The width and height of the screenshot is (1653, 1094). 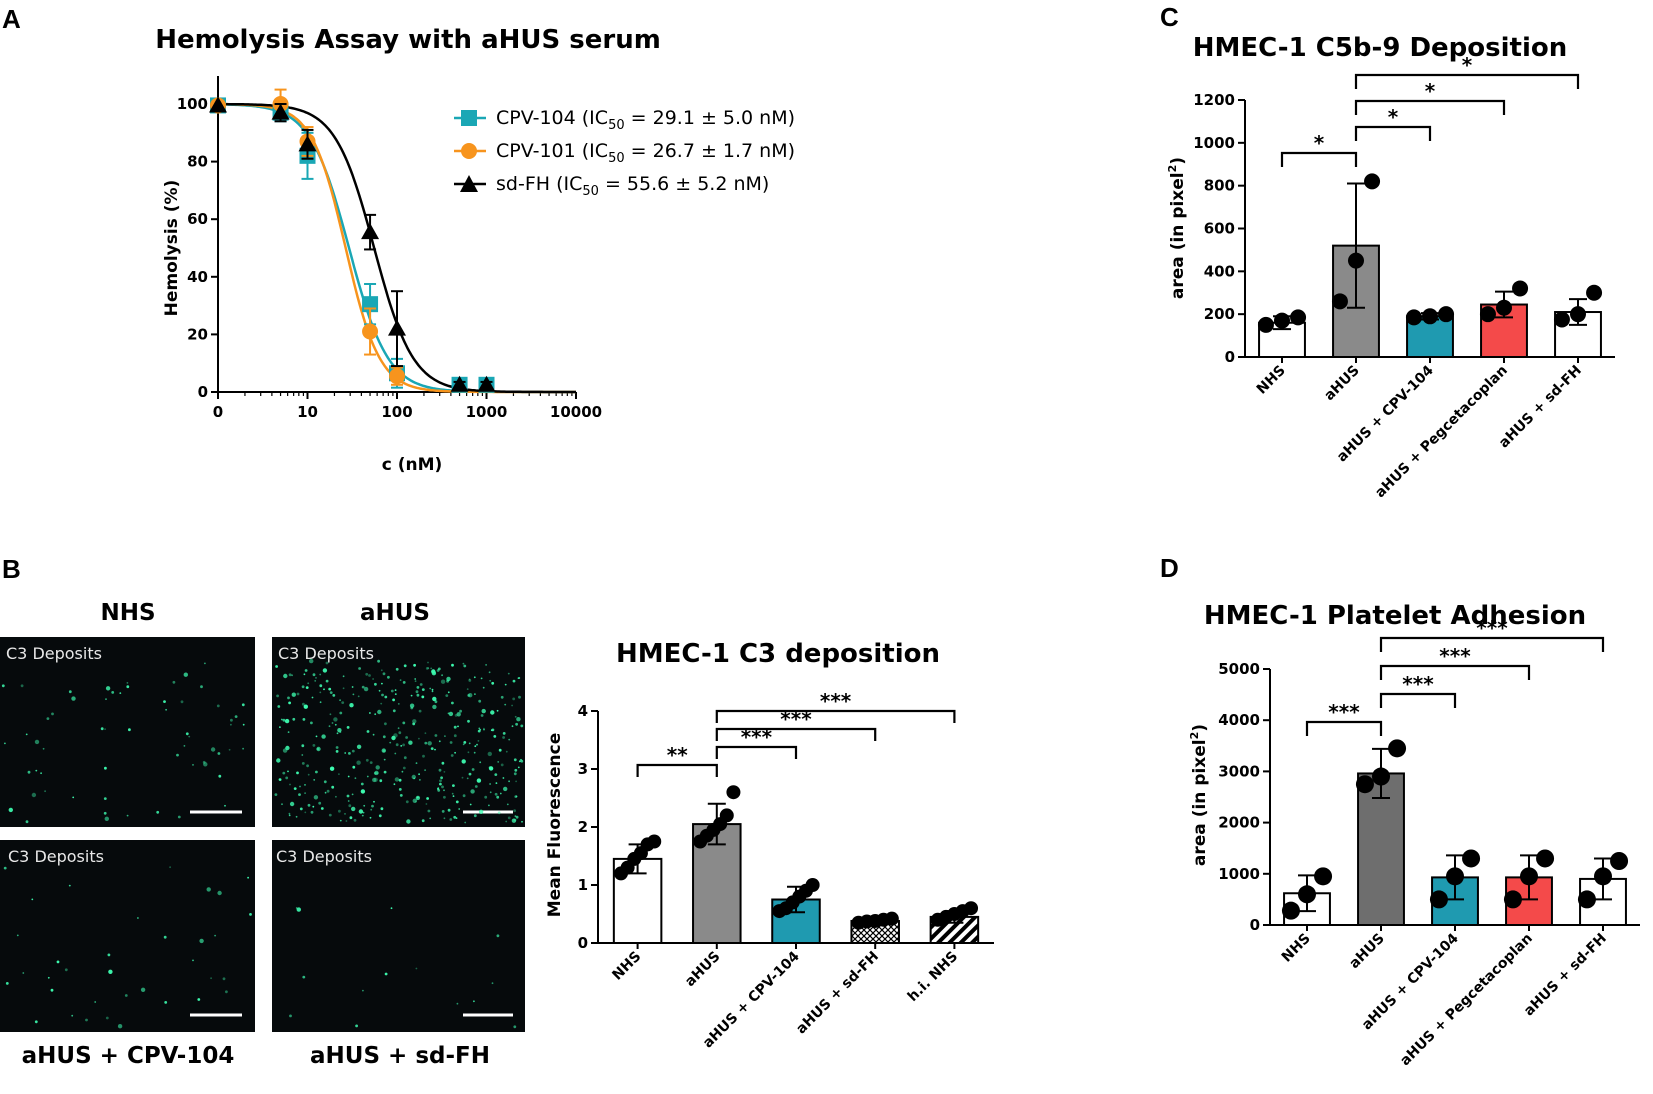 What do you see at coordinates (626, 966) in the screenshot?
I see `category-label-nhs: NHS` at bounding box center [626, 966].